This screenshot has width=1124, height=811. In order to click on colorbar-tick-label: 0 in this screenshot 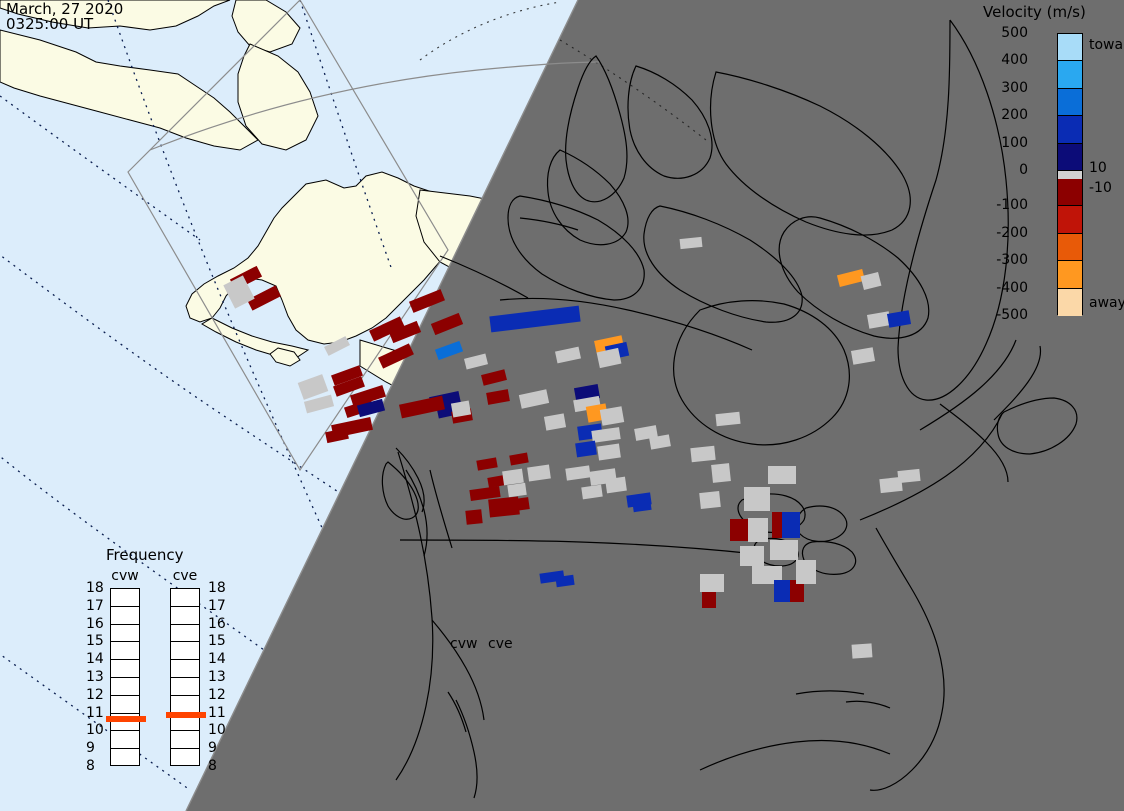, I will do `click(1023, 170)`.